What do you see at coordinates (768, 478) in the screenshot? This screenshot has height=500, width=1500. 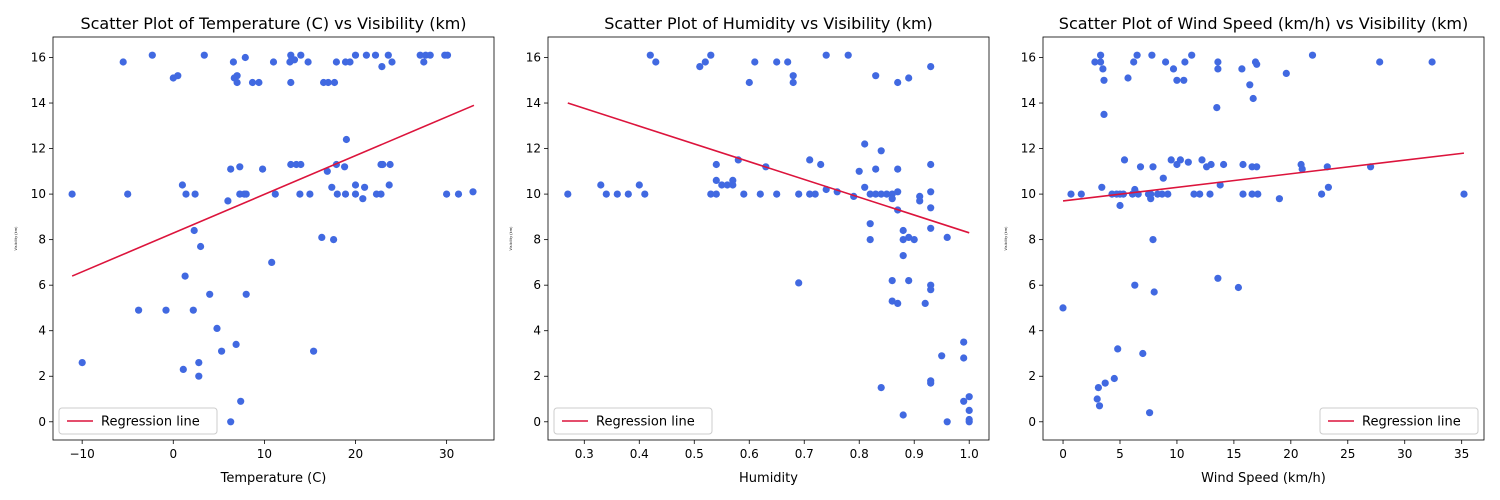 I see `x-axis-label: Humidity` at bounding box center [768, 478].